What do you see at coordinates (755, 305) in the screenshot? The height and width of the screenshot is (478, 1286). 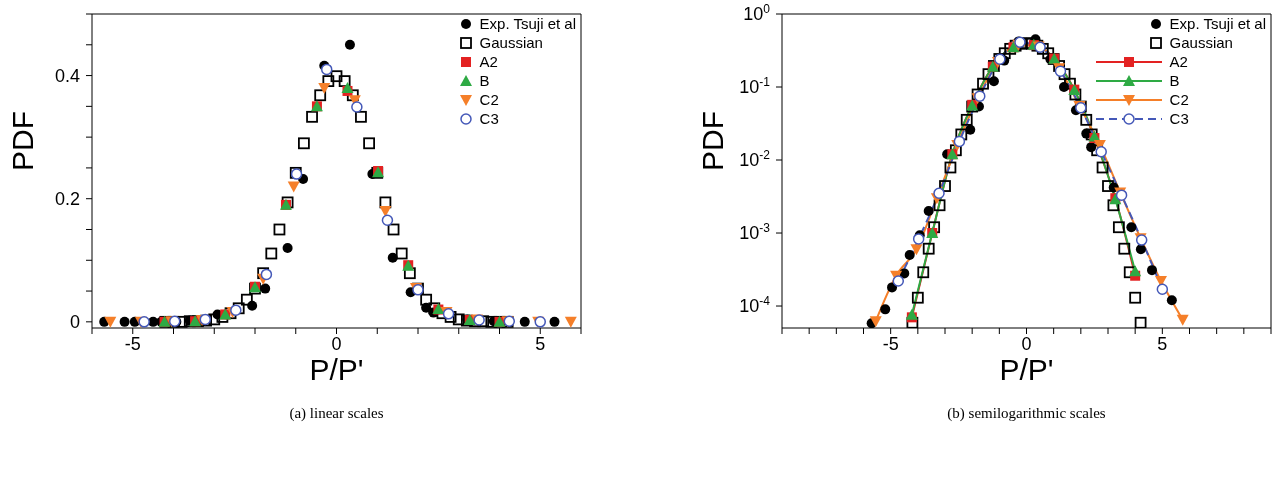 I see `y-tick-label: 10$^{-4}$` at bounding box center [755, 305].